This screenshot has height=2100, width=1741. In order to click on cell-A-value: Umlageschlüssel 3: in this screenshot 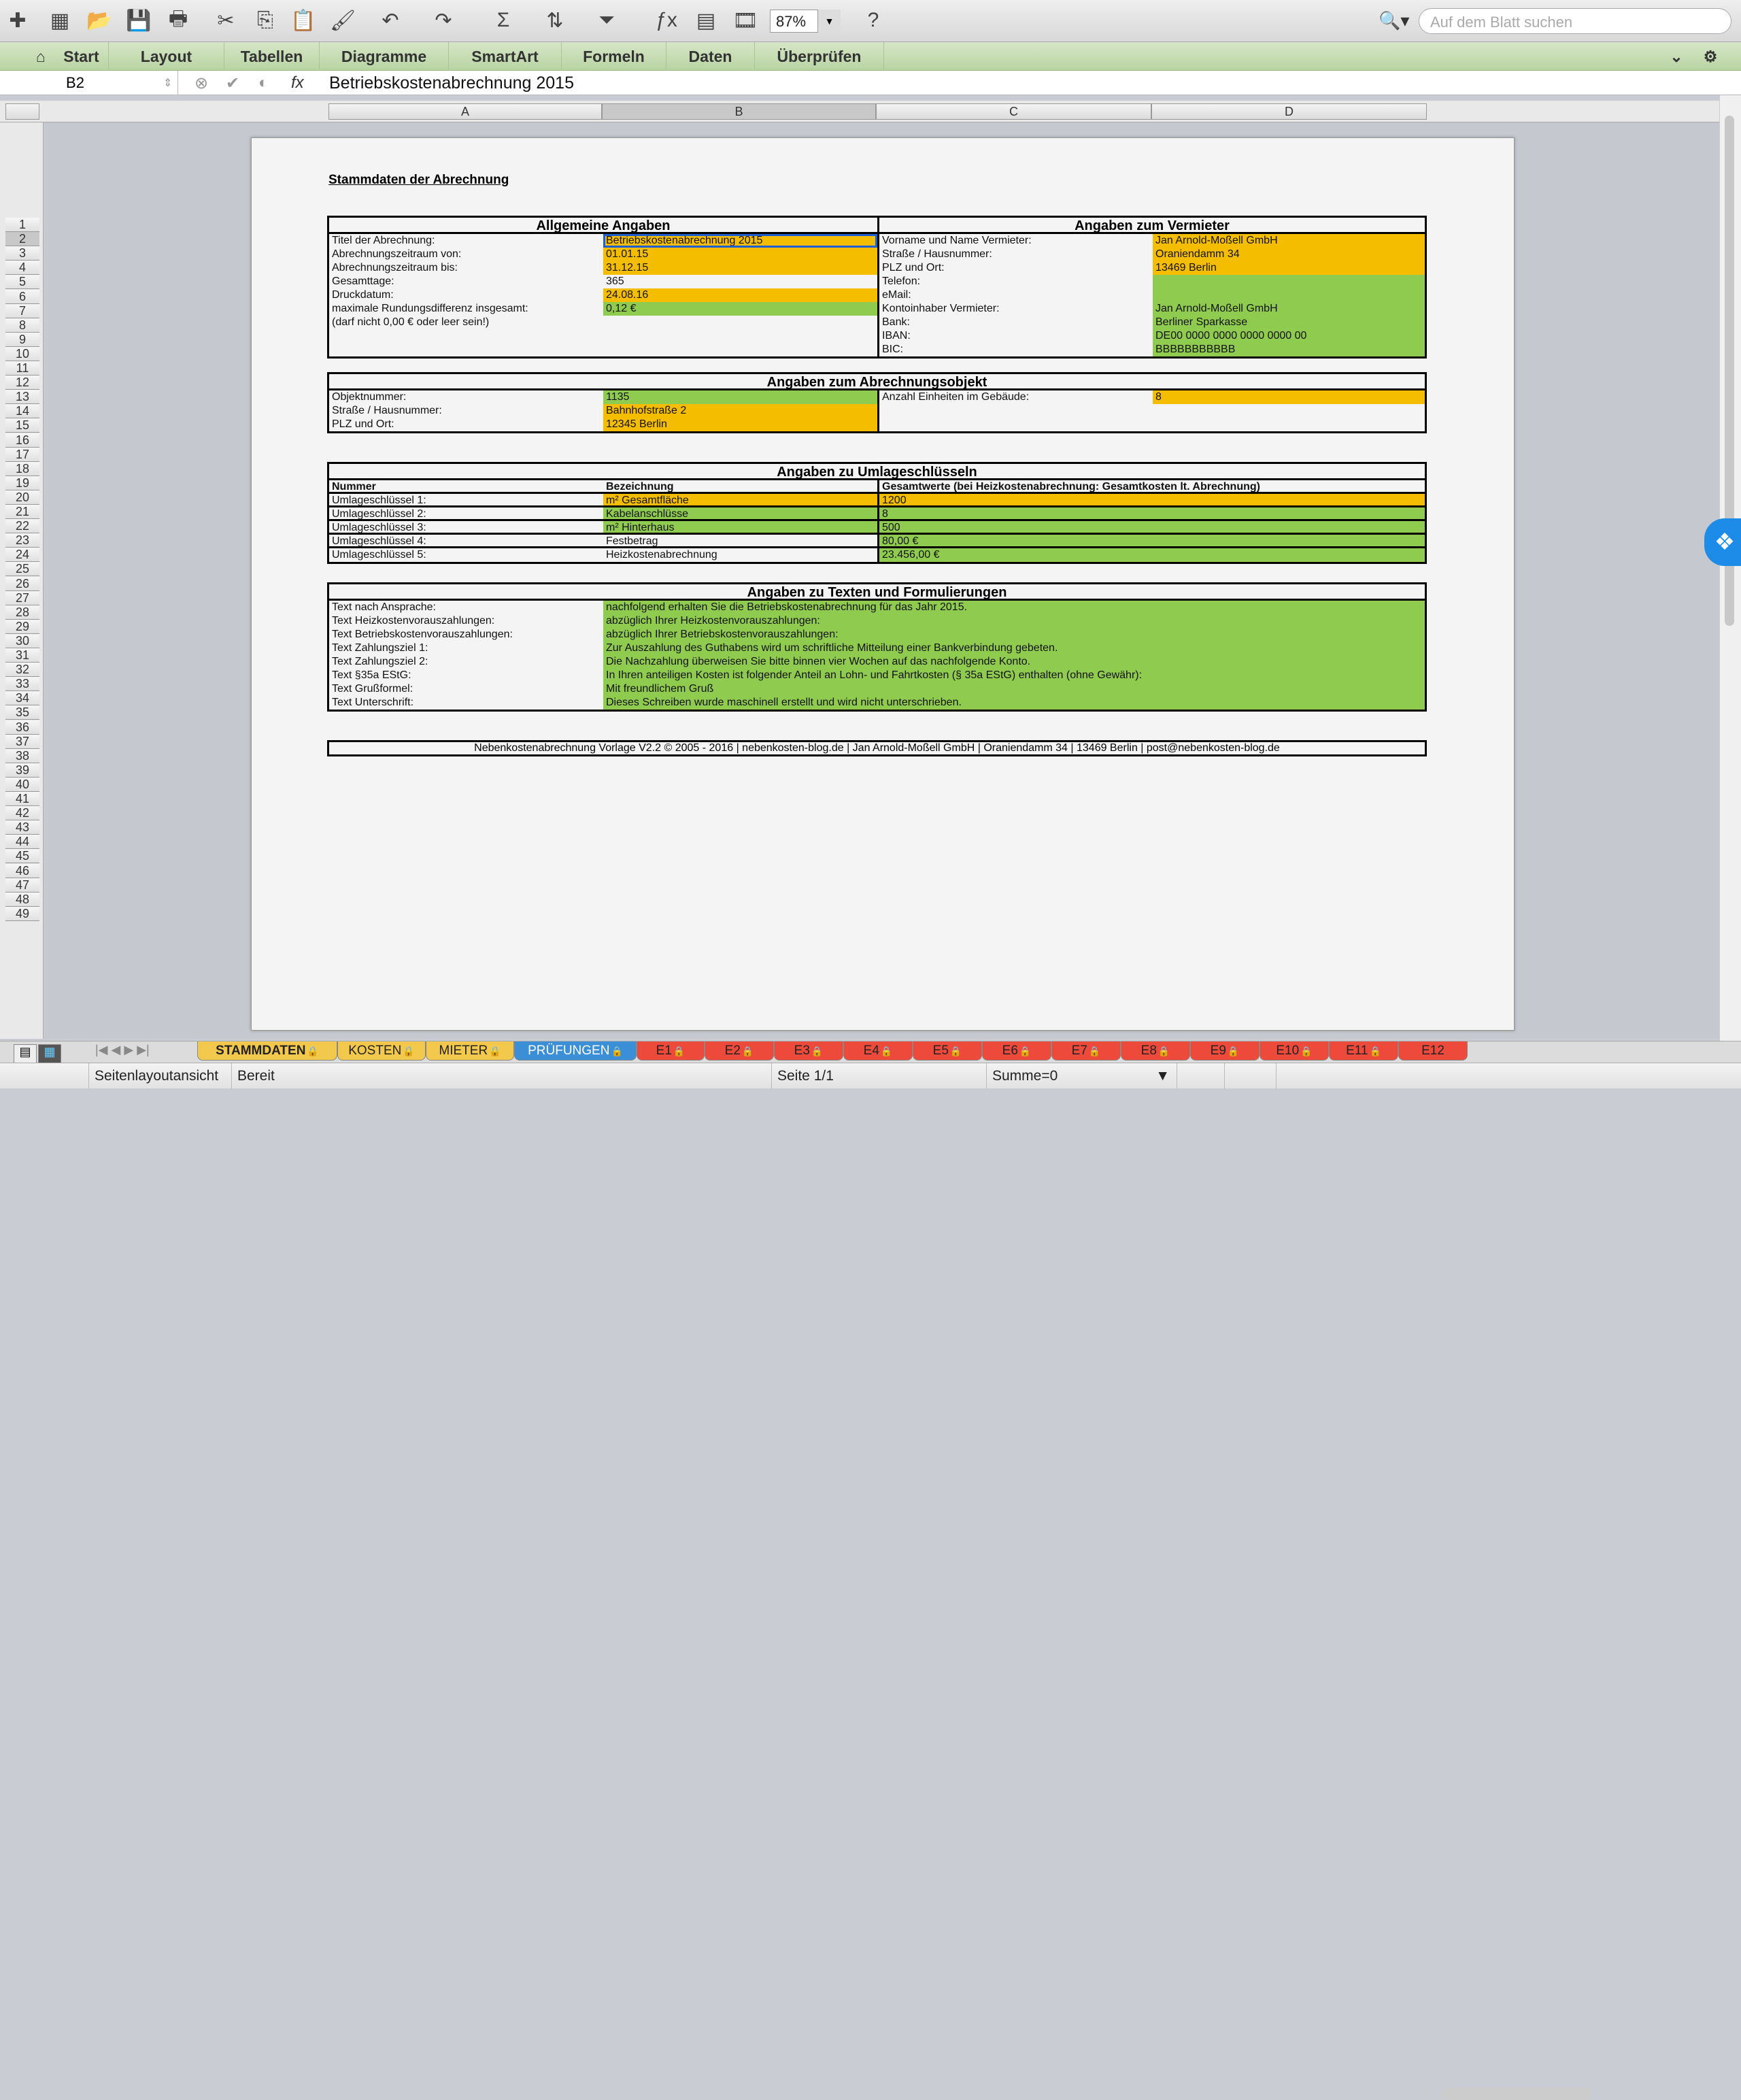, I will do `click(466, 528)`.